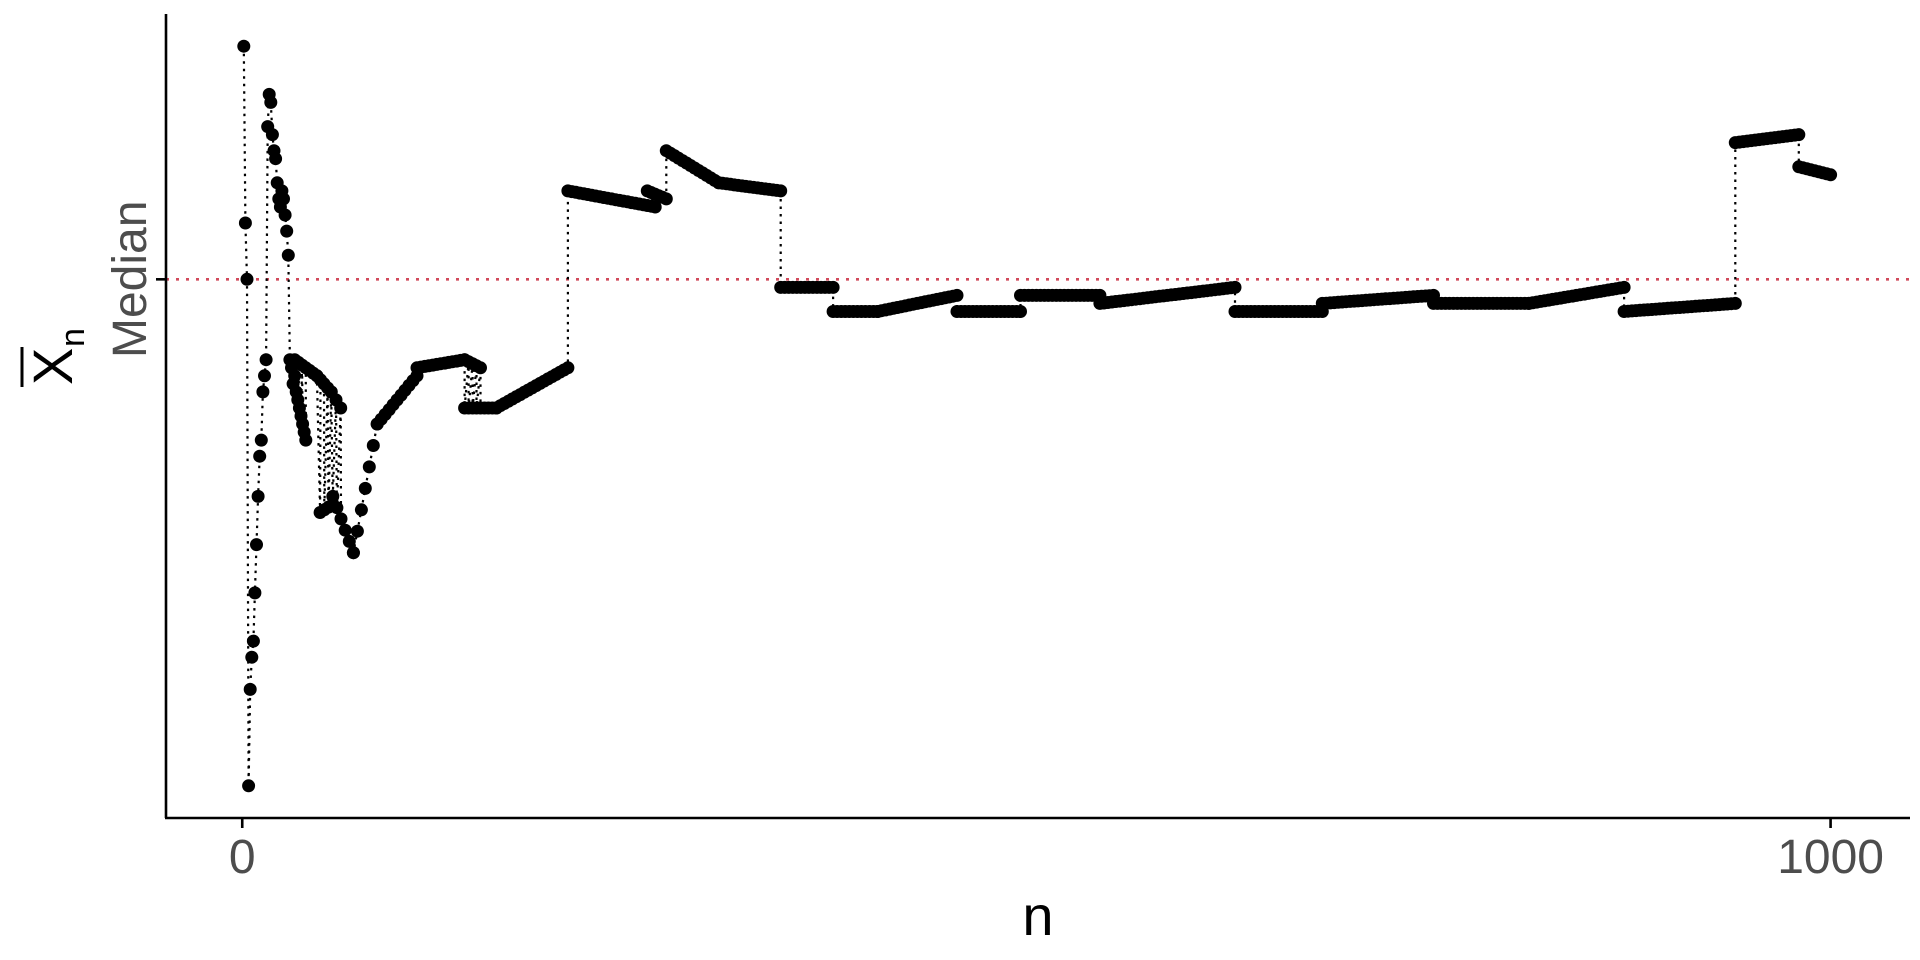 The width and height of the screenshot is (1920, 960). I want to click on y-tick-label: Median, so click(130, 279).